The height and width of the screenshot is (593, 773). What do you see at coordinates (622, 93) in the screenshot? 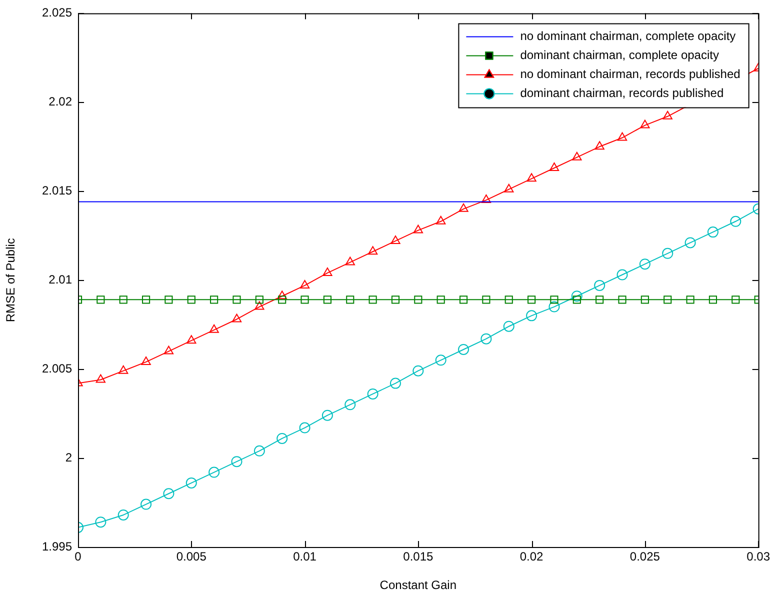
I see `legend-label: dominant chairman, records published` at bounding box center [622, 93].